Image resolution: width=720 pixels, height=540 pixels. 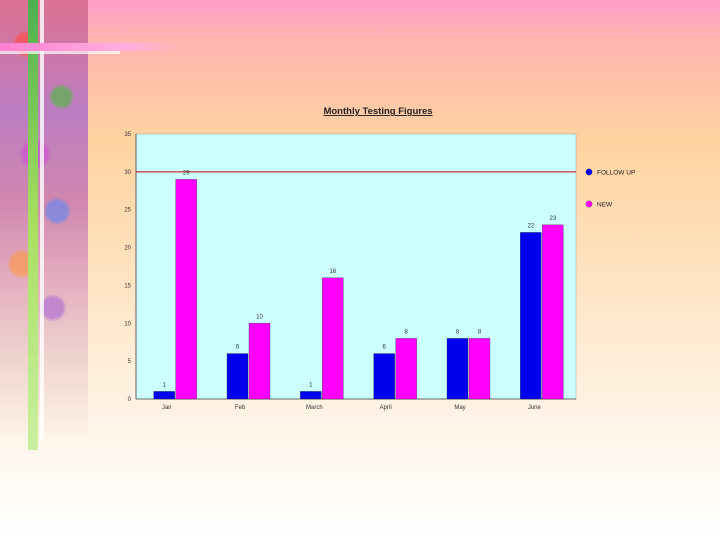 I want to click on x-tick-label: Feb, so click(x=240, y=408).